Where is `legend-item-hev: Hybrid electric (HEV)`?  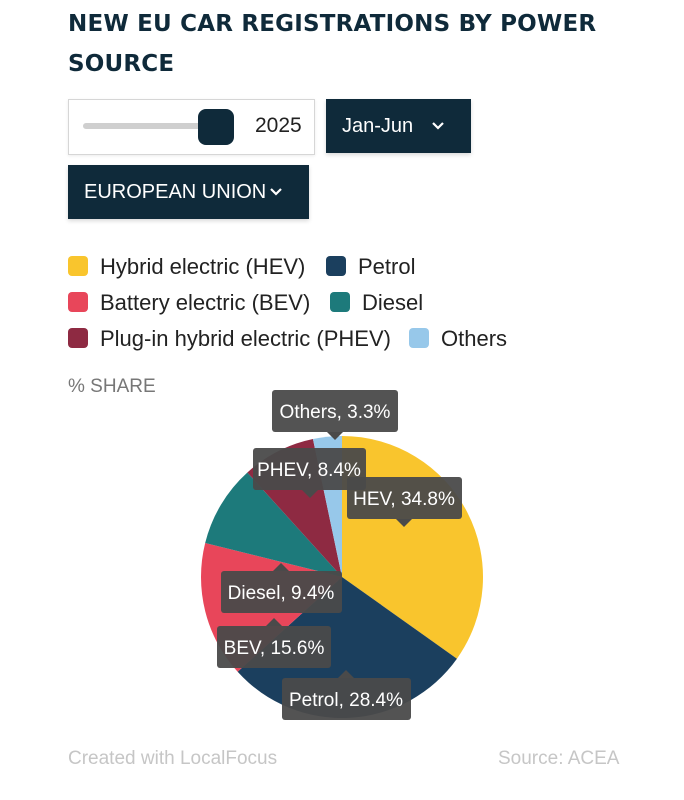 legend-item-hev: Hybrid electric (HEV) is located at coordinates (186, 267).